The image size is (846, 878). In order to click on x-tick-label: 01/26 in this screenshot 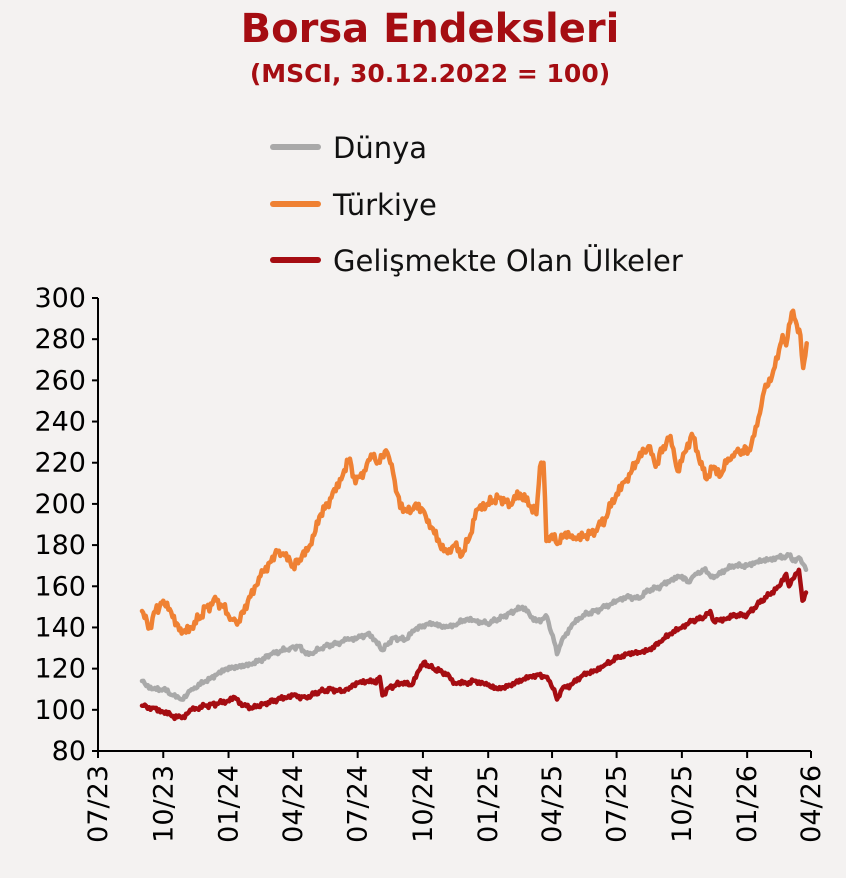, I will do `click(747, 804)`.